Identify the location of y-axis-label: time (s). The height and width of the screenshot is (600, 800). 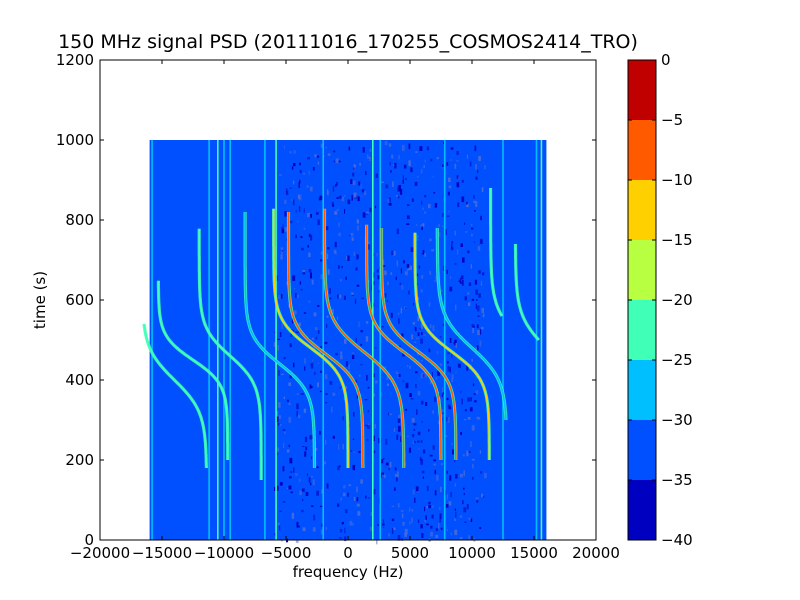
(40, 300).